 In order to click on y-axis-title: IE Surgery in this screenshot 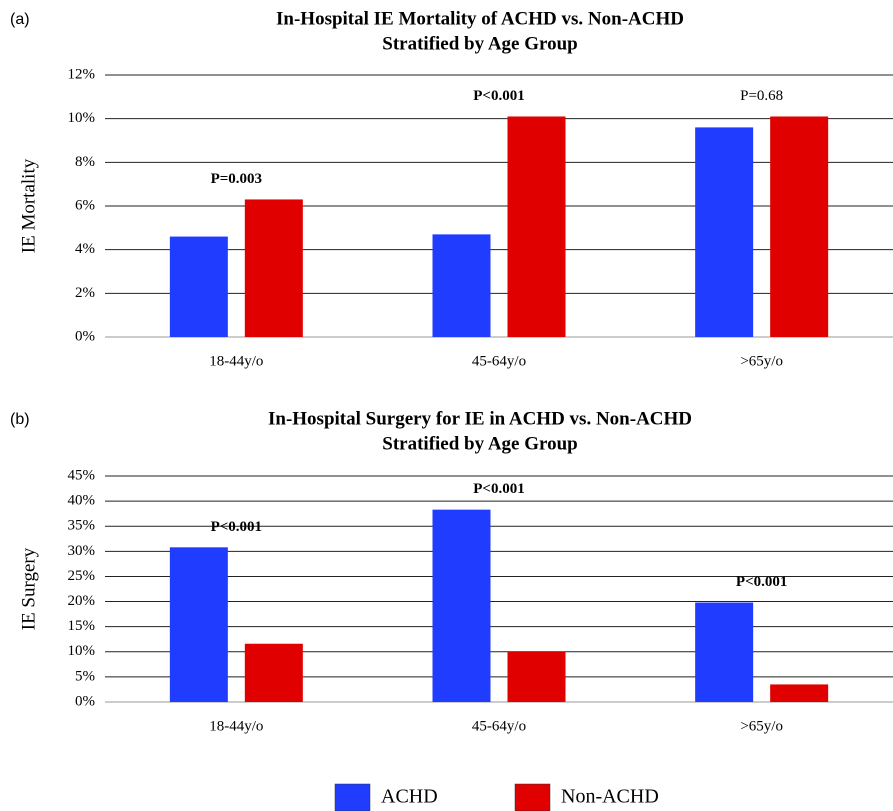, I will do `click(28, 588)`.